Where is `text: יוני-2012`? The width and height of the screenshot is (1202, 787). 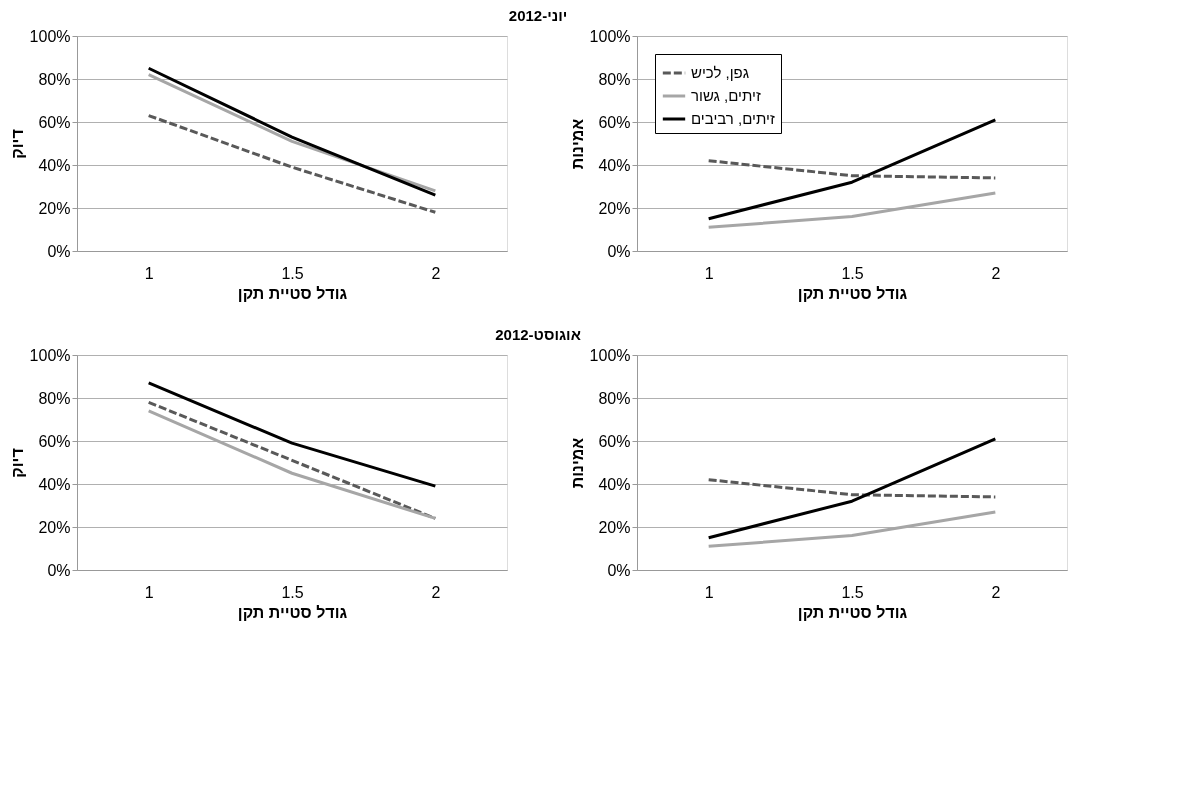 text: יוני-2012 is located at coordinates (538, 15).